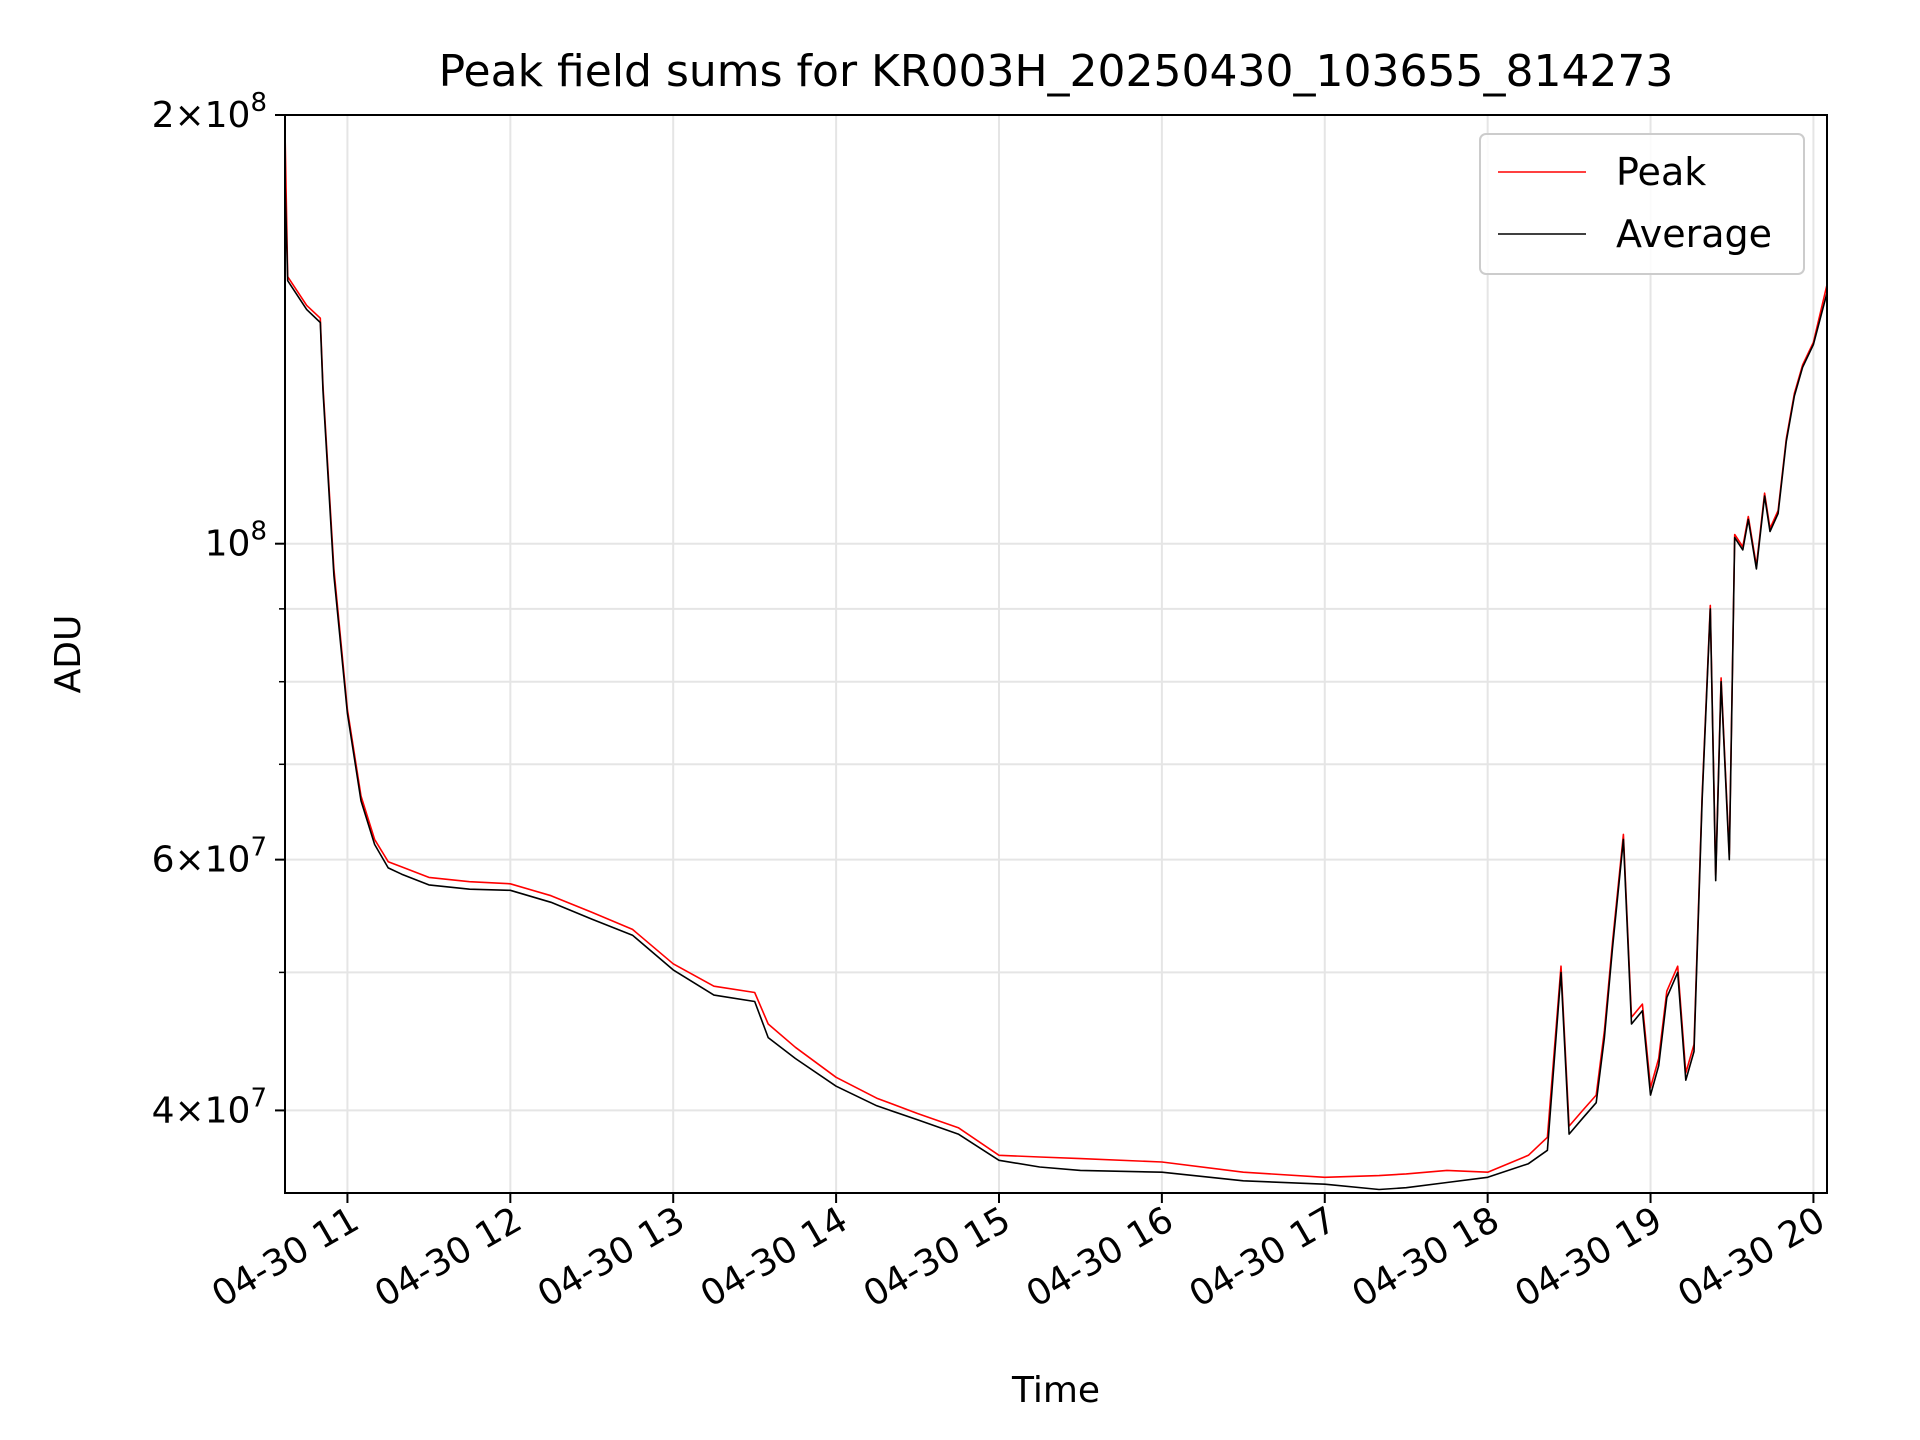 The image size is (1920, 1440). I want to click on y-tick-label: 108, so click(236, 541).